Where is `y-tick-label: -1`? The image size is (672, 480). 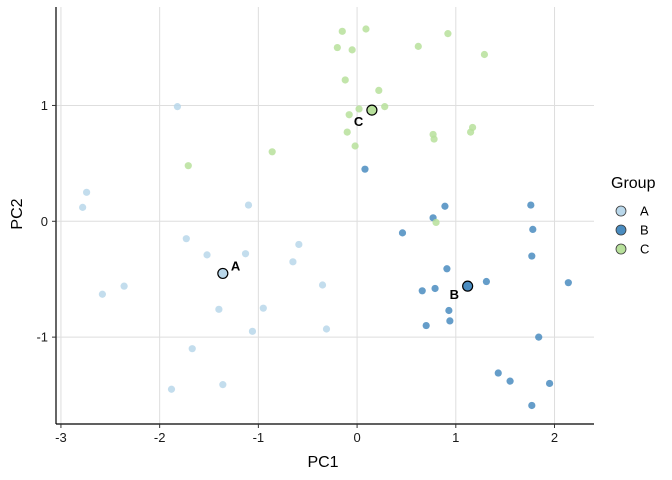 y-tick-label: -1 is located at coordinates (42, 337).